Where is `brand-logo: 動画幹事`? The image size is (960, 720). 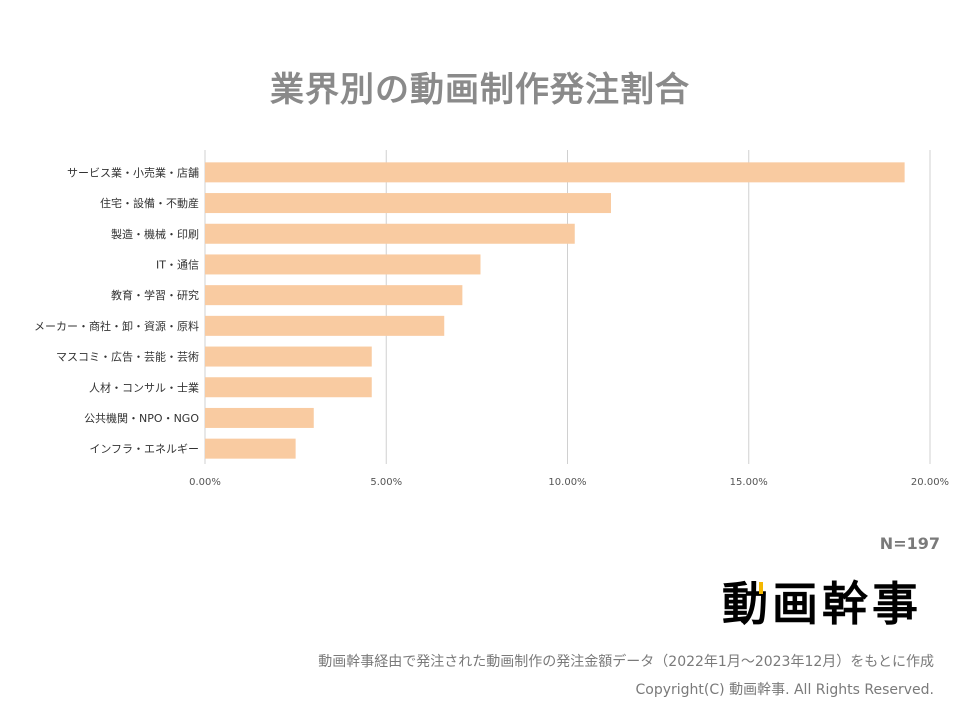 brand-logo: 動画幹事 is located at coordinates (827, 602).